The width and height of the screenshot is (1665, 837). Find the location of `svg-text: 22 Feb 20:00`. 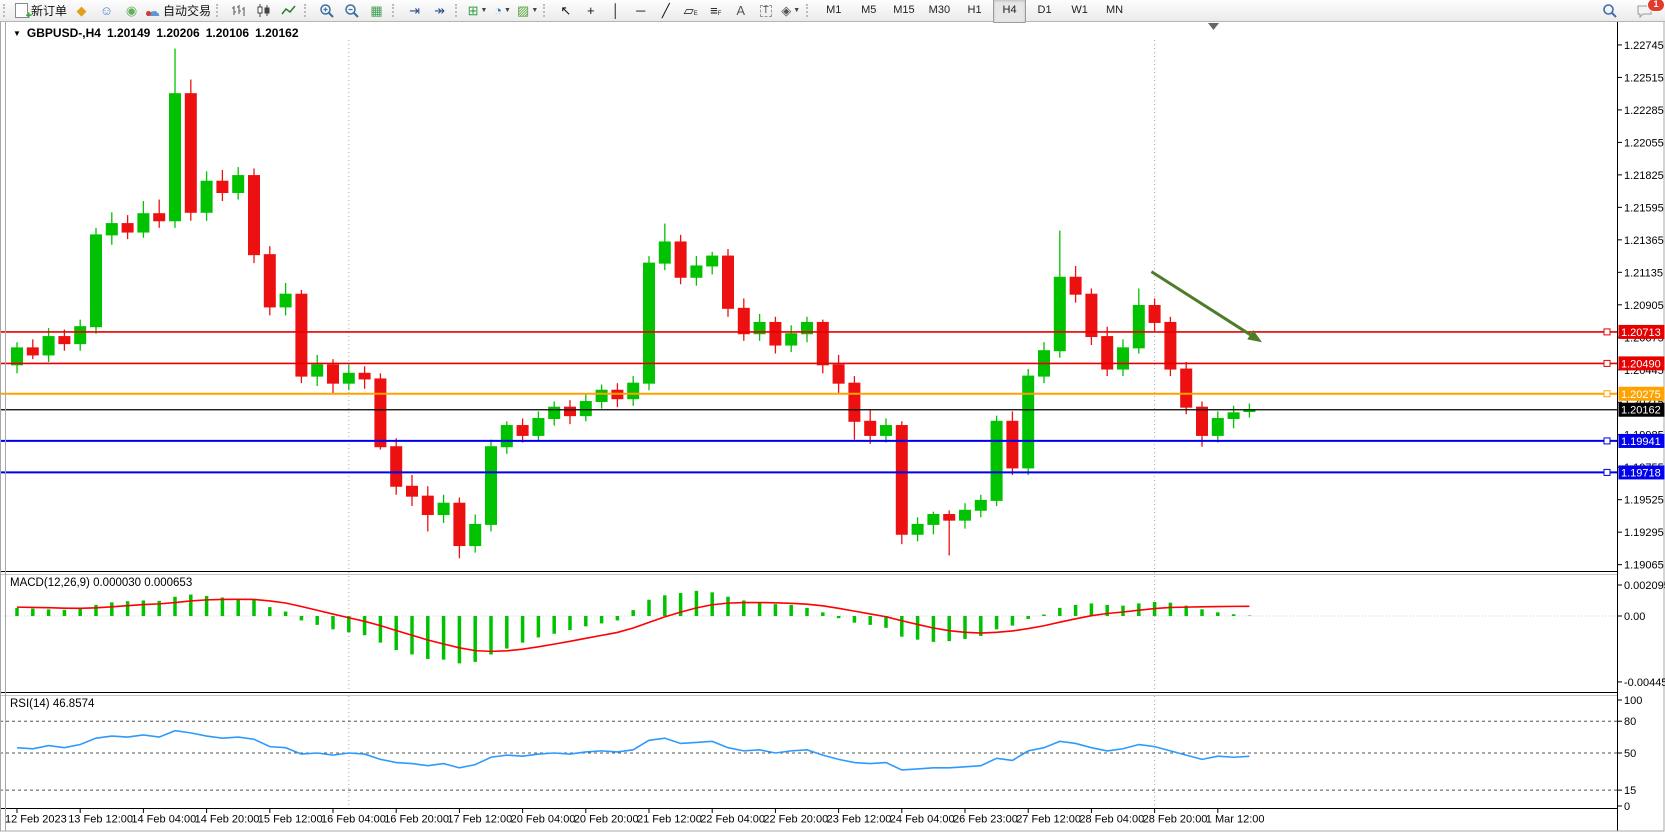

svg-text: 22 Feb 20:00 is located at coordinates (795, 820).